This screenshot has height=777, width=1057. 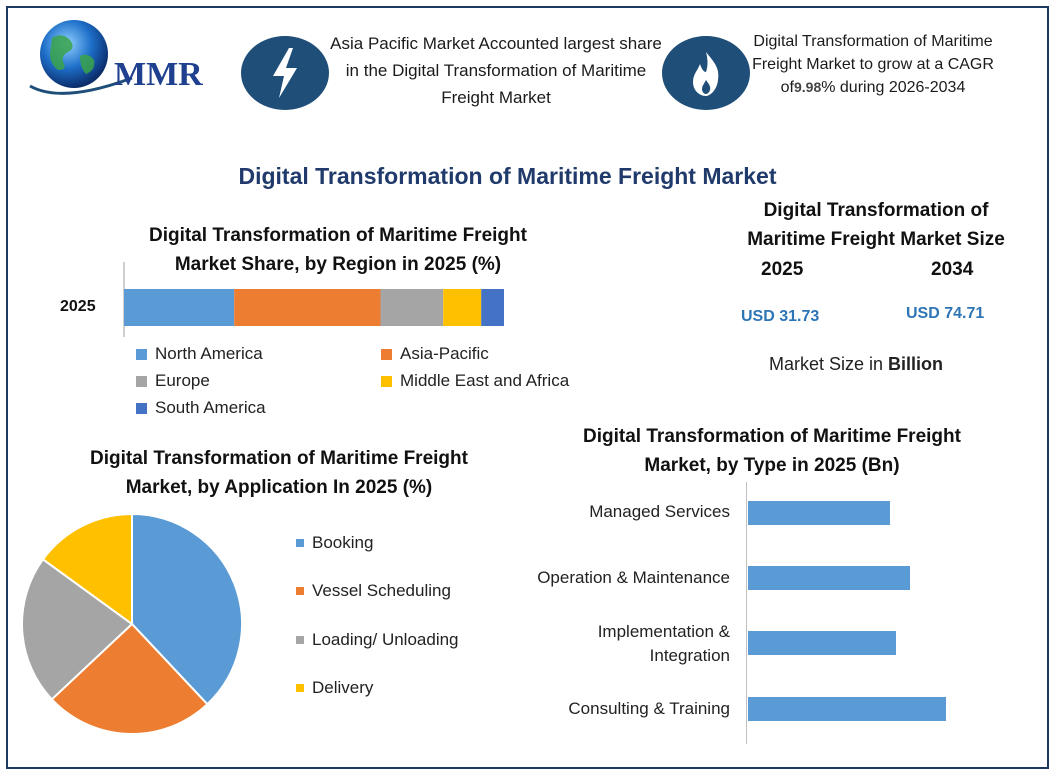 I want to click on legend-label: Europe, so click(x=182, y=380).